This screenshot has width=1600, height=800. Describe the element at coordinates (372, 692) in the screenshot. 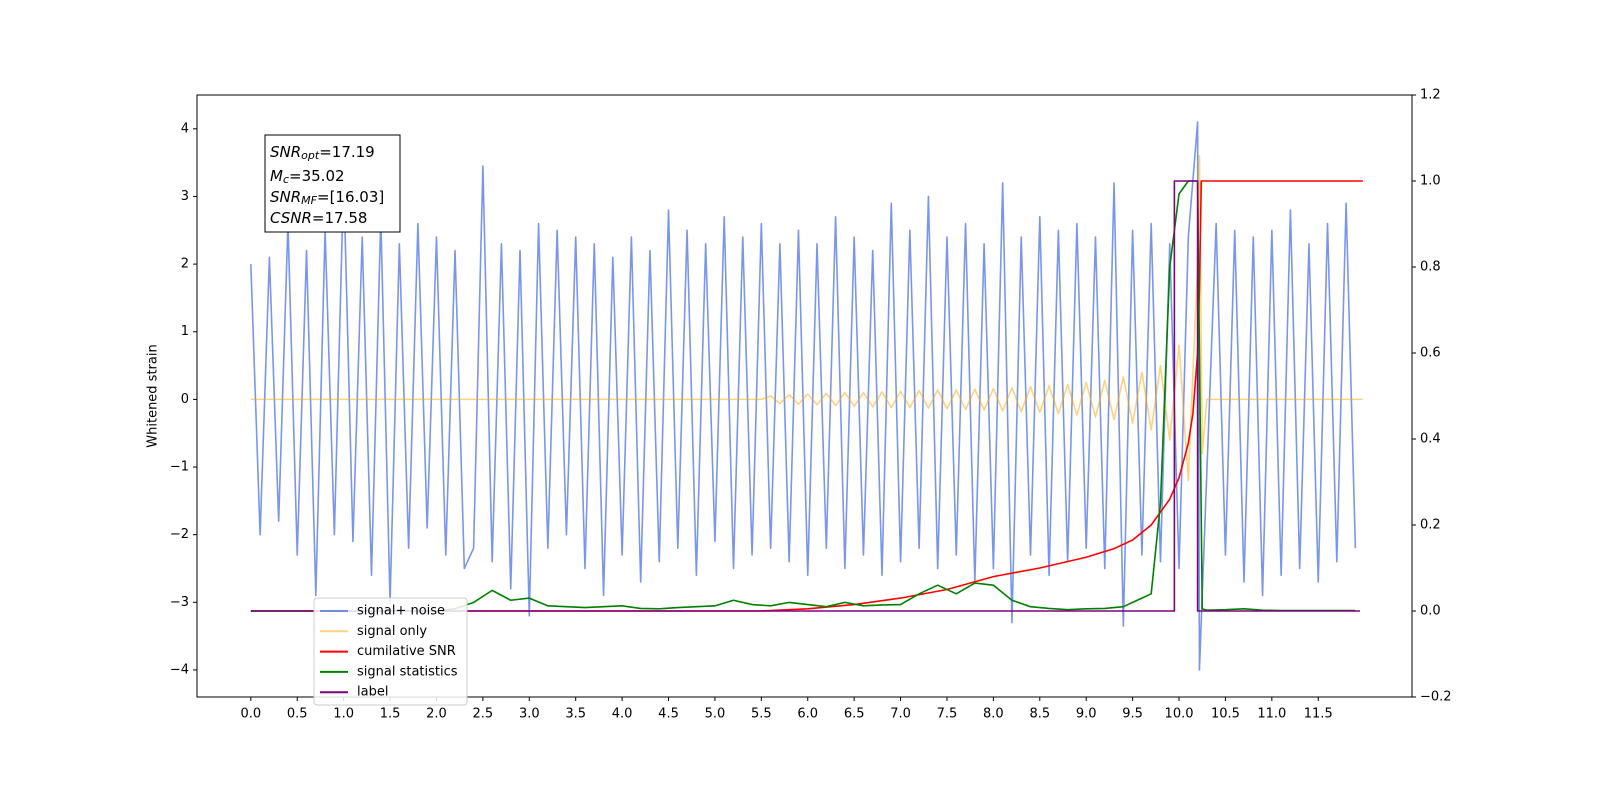

I see `legend-label: label` at that location.